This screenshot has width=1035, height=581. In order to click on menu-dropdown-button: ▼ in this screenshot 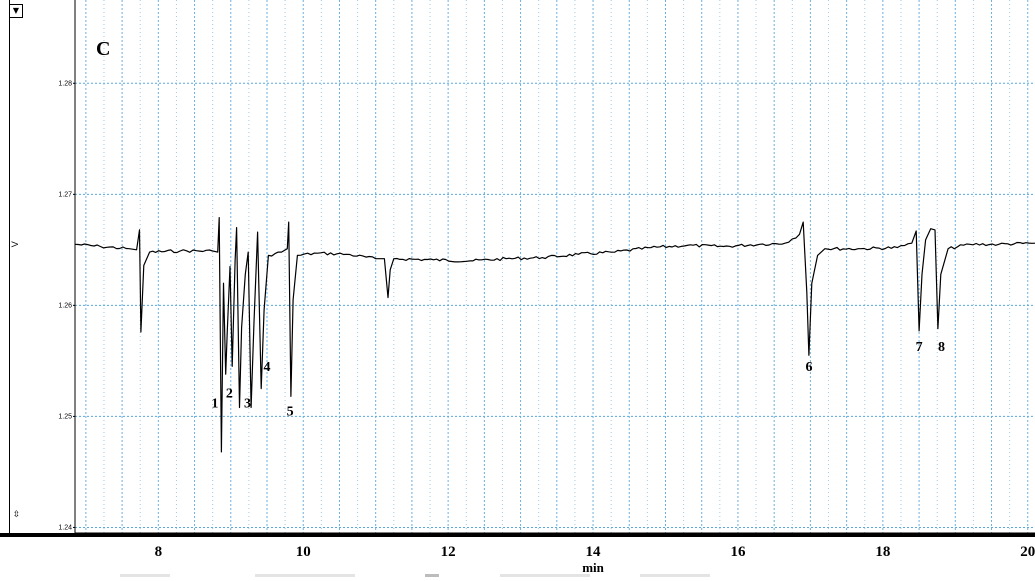, I will do `click(16, 11)`.